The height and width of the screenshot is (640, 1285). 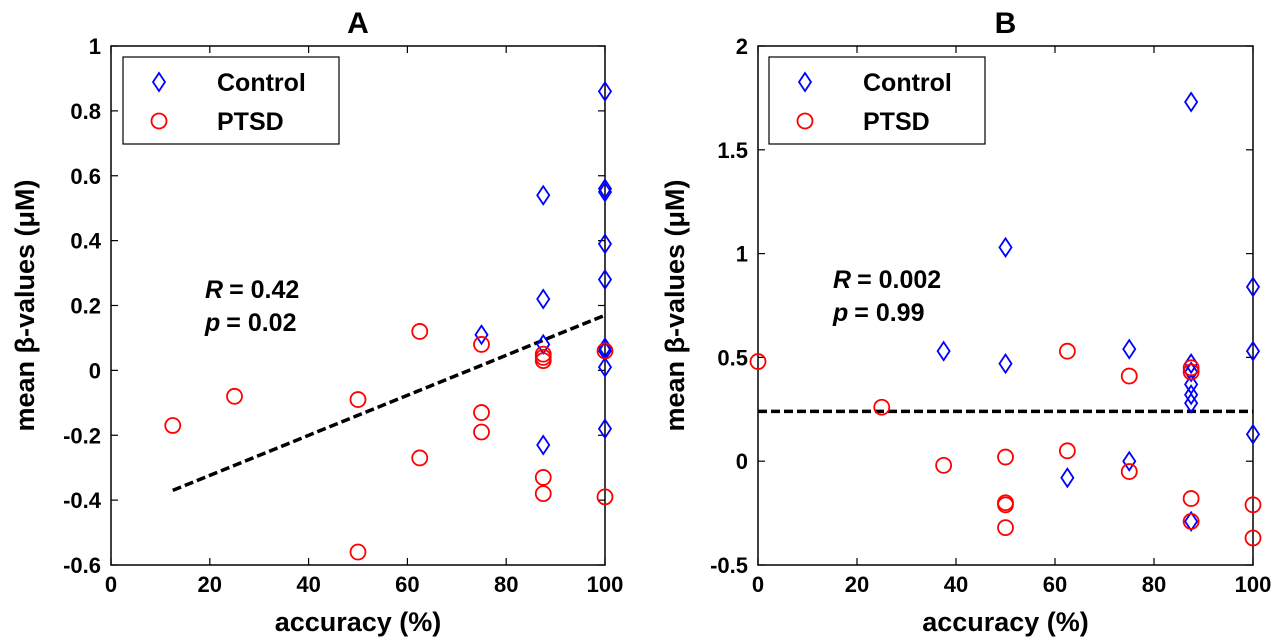 I want to click on r-label: R, so click(x=842, y=280).